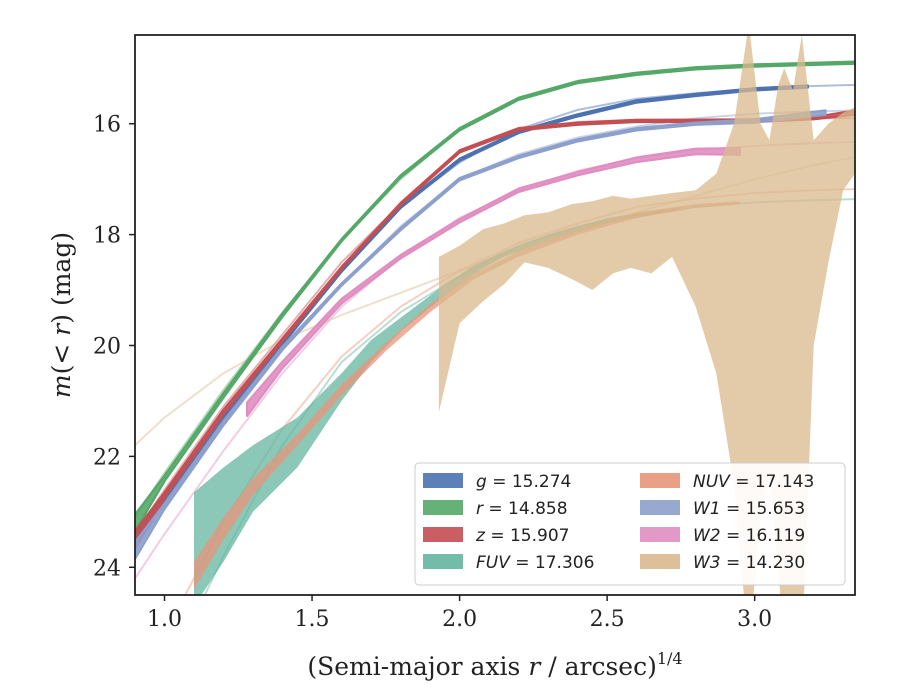 The height and width of the screenshot is (700, 900). I want to click on legend-var-W2: W2, so click(707, 536).